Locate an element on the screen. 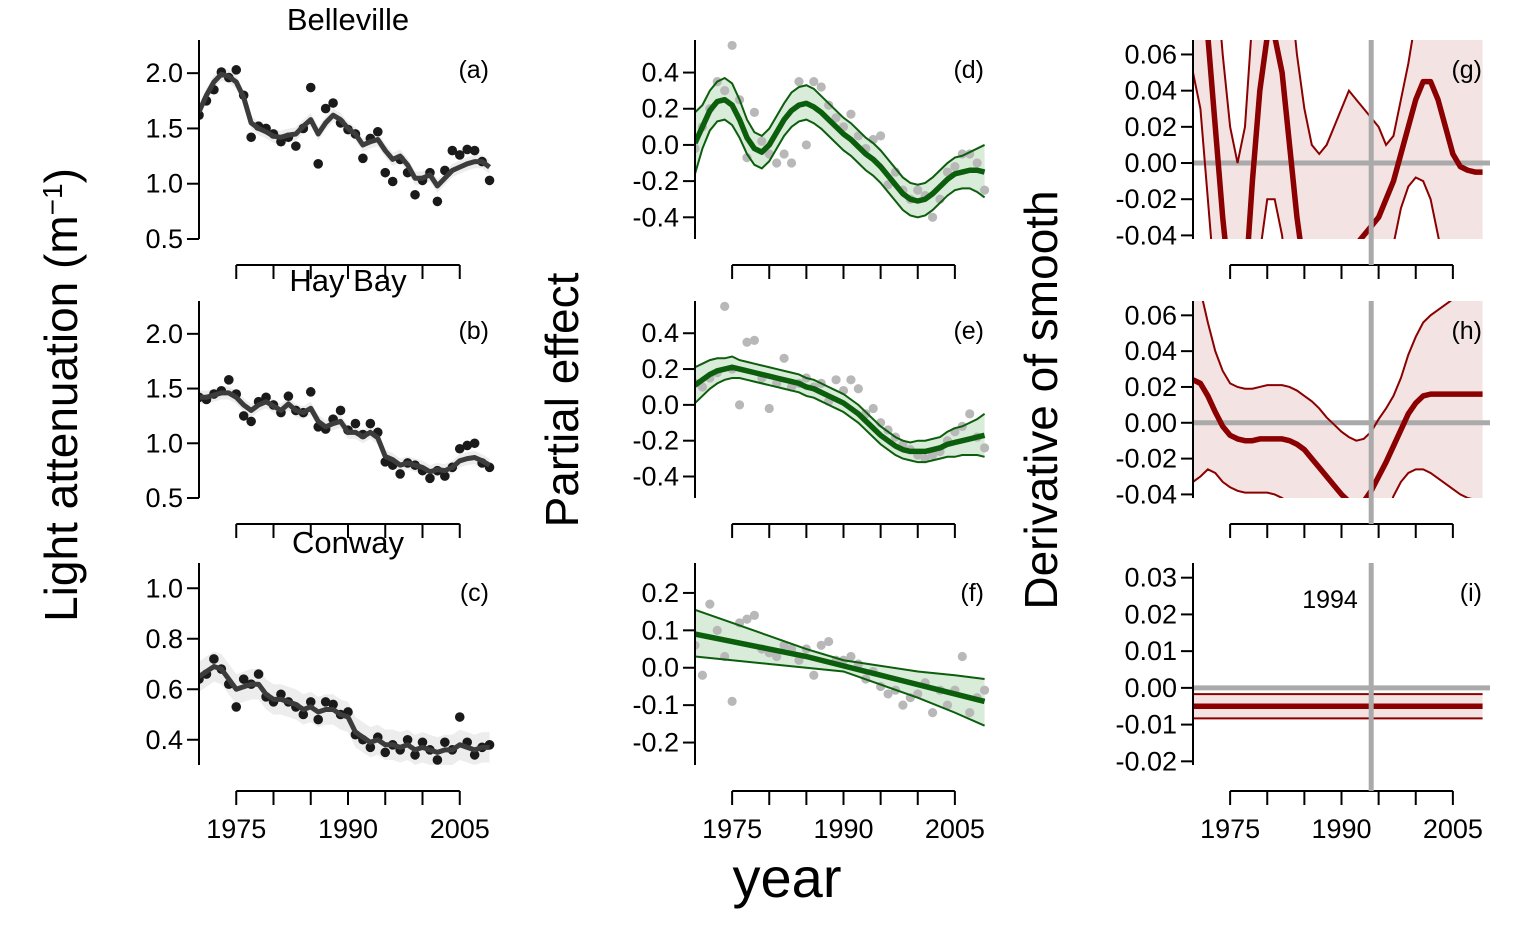 This screenshot has height=944, width=1535. panel-i-letter: (i) is located at coordinates (1471, 593).